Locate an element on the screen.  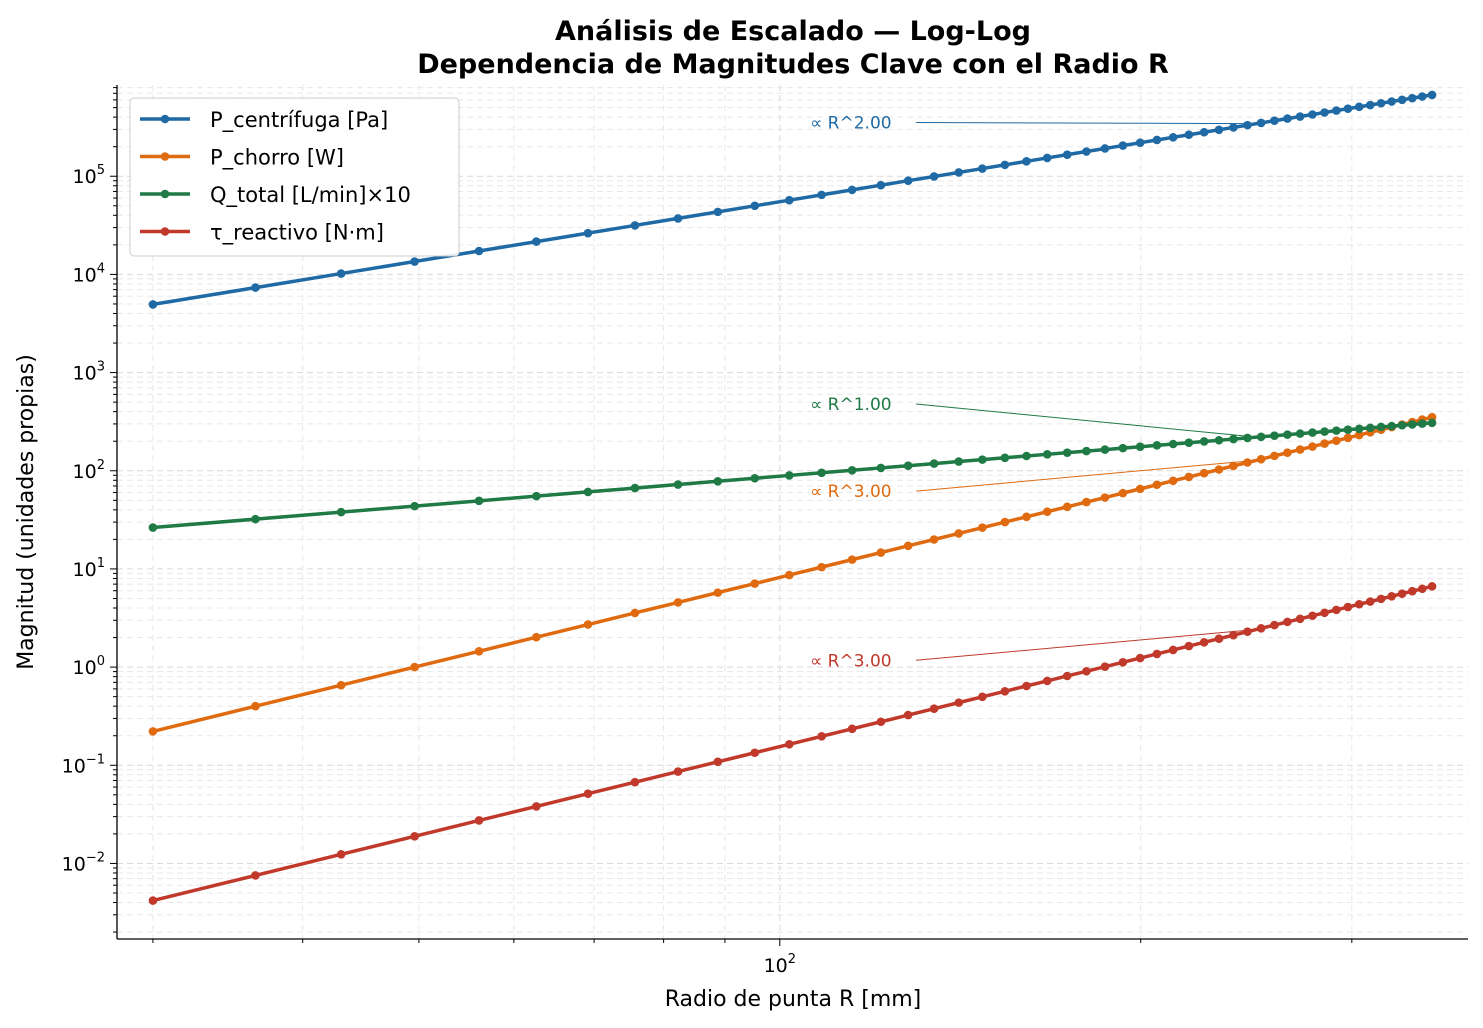
annotation-leader is located at coordinates (1086, 475).